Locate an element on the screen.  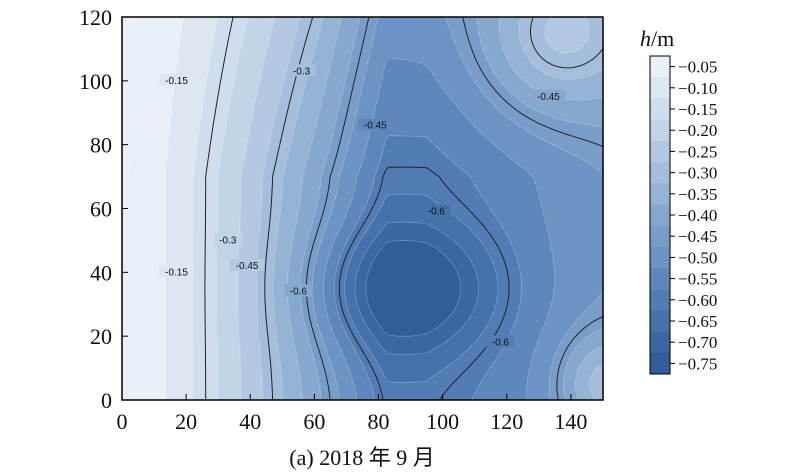
colorbar-swatches is located at coordinates (660, 215).